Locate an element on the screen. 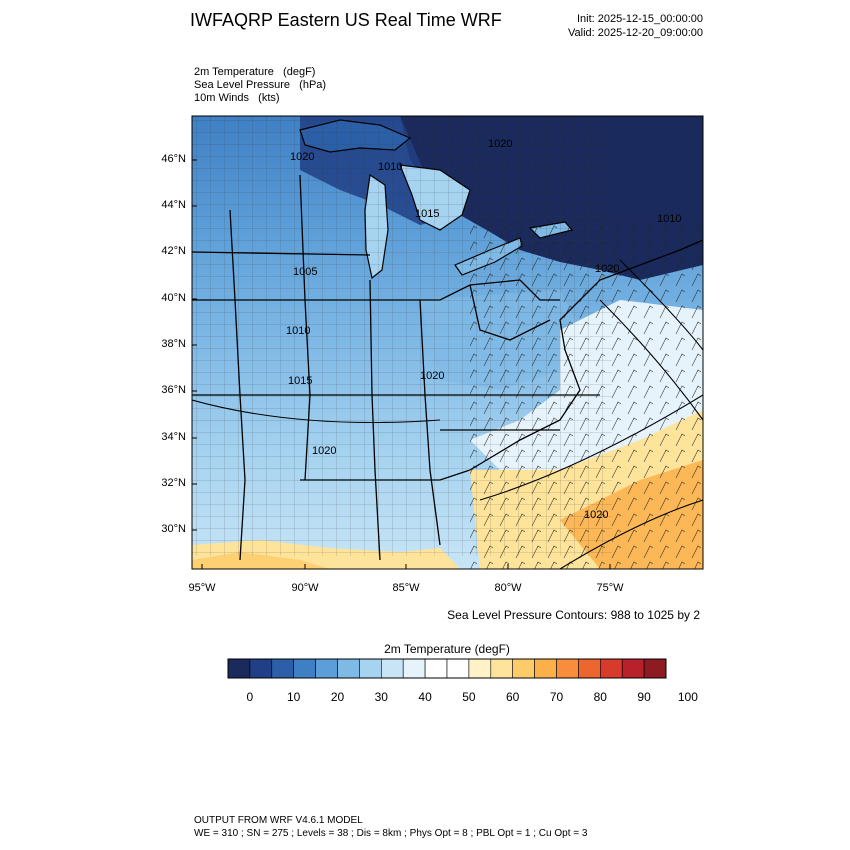 This screenshot has height=850, width=850. colorbar-tick-label: 30 is located at coordinates (381, 697).